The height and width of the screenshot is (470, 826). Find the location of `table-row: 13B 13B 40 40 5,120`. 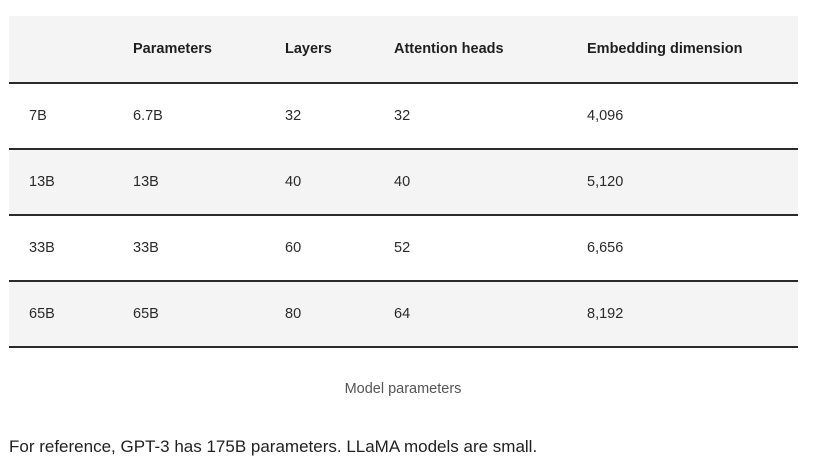

table-row: 13B 13B 40 40 5,120 is located at coordinates (403, 182).